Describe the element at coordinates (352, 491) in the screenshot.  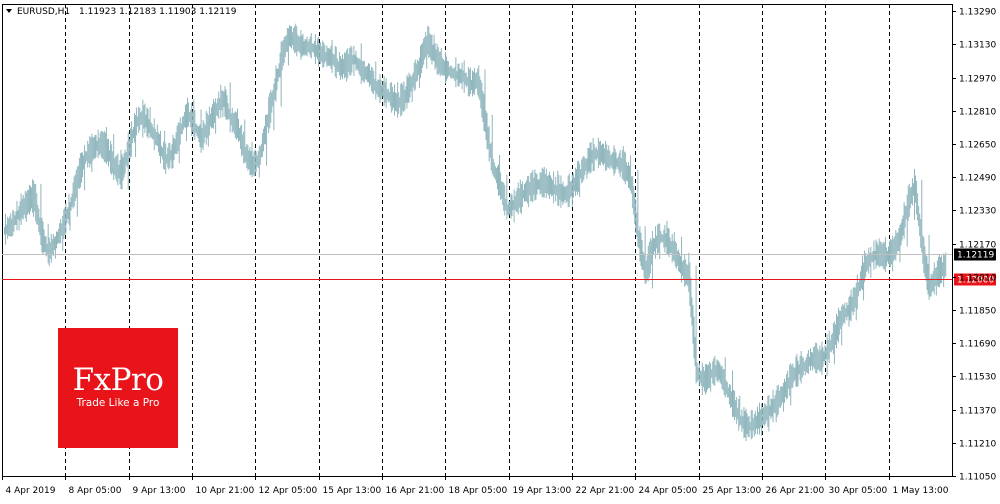
I see `x-tick-label: 15 Apr 13:00` at that location.